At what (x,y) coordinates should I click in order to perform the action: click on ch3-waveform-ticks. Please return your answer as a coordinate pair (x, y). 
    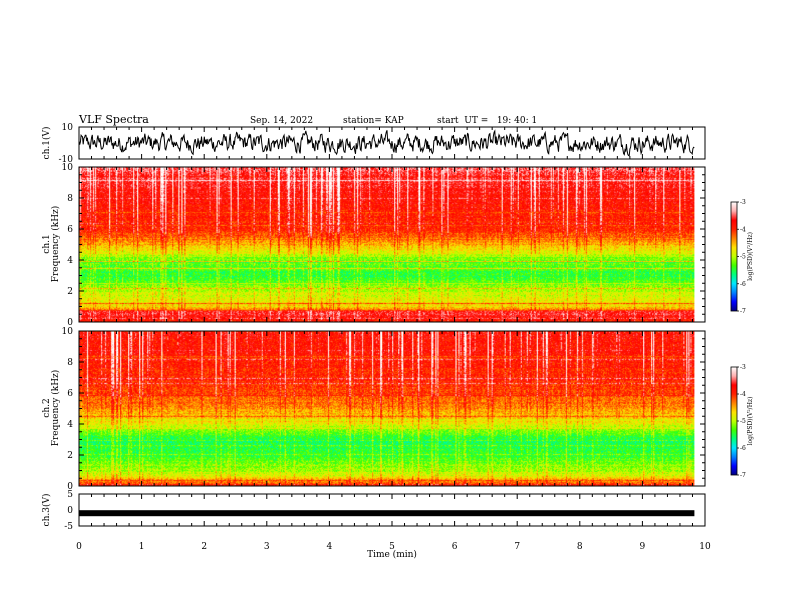
    Looking at the image, I should click on (392, 510).